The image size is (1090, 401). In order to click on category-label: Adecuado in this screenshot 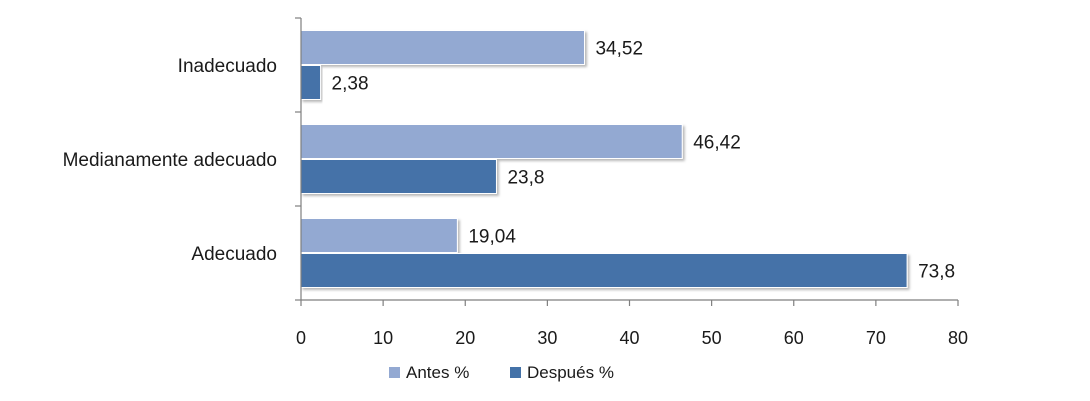, I will do `click(234, 254)`.